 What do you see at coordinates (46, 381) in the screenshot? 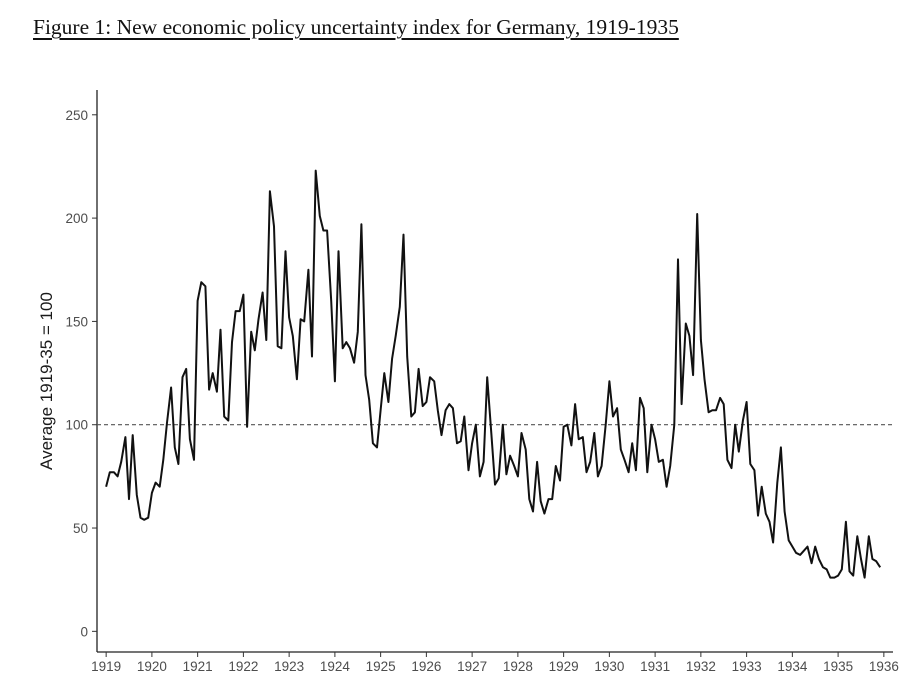
I see `y-axis-title: Average 1919-35 = 100` at bounding box center [46, 381].